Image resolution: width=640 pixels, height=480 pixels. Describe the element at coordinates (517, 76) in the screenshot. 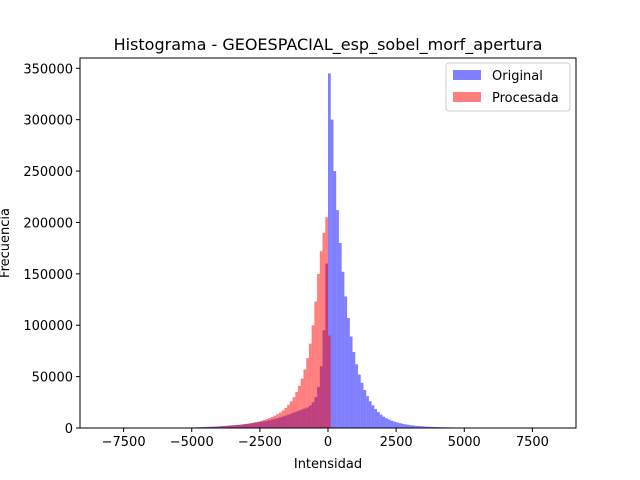

I see `legend-label-original: Original` at that location.